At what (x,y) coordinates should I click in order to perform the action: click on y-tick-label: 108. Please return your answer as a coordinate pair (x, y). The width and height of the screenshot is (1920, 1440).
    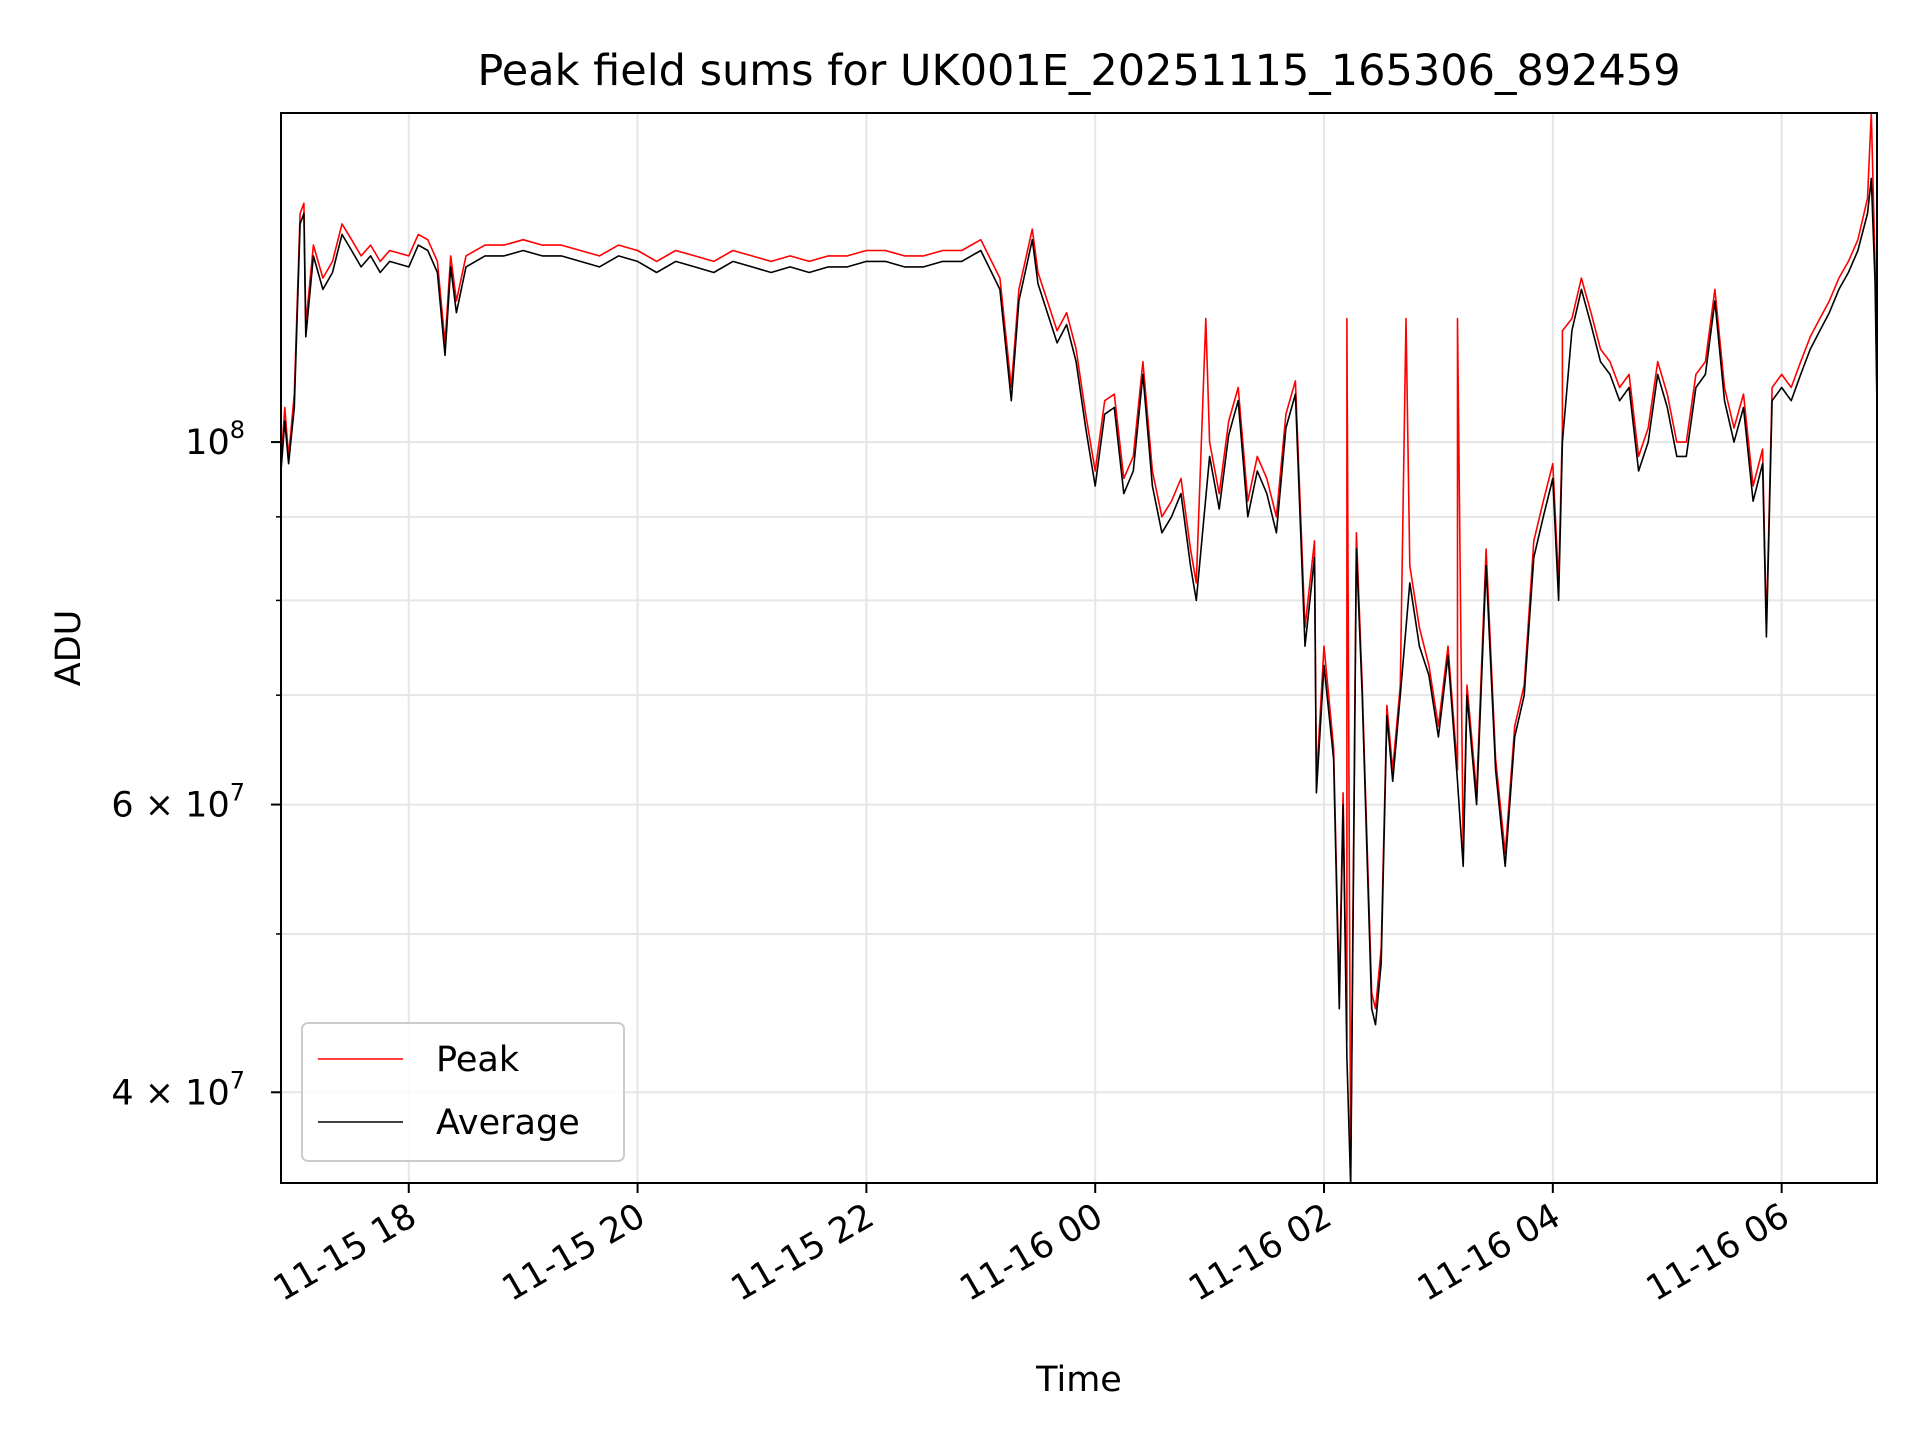
    Looking at the image, I should click on (215, 439).